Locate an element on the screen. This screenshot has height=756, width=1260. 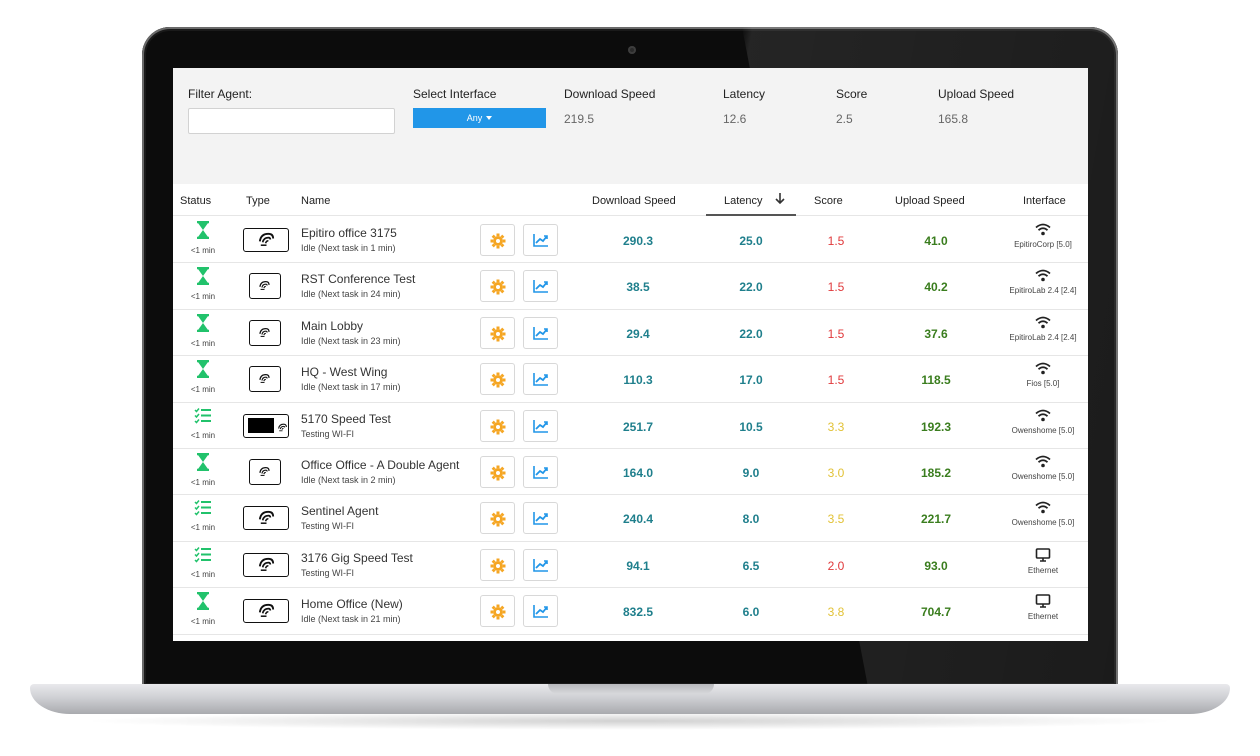
checklist-icon is located at coordinates (203, 418).